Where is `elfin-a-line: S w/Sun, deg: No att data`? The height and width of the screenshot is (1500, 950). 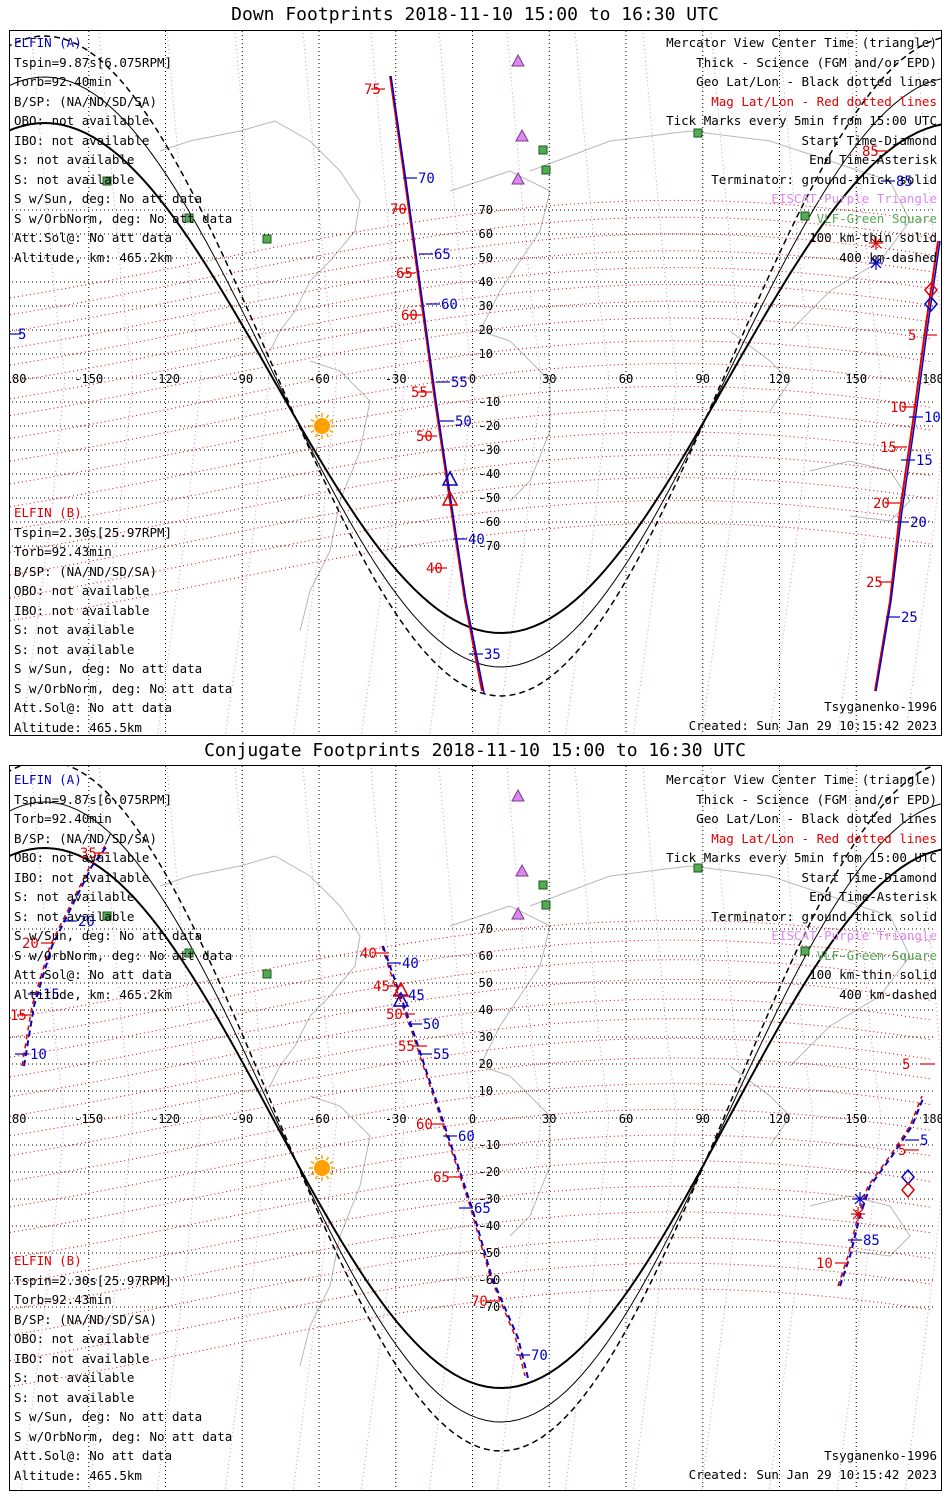
elfin-a-line: S w/Sun, deg: No att data is located at coordinates (108, 198).